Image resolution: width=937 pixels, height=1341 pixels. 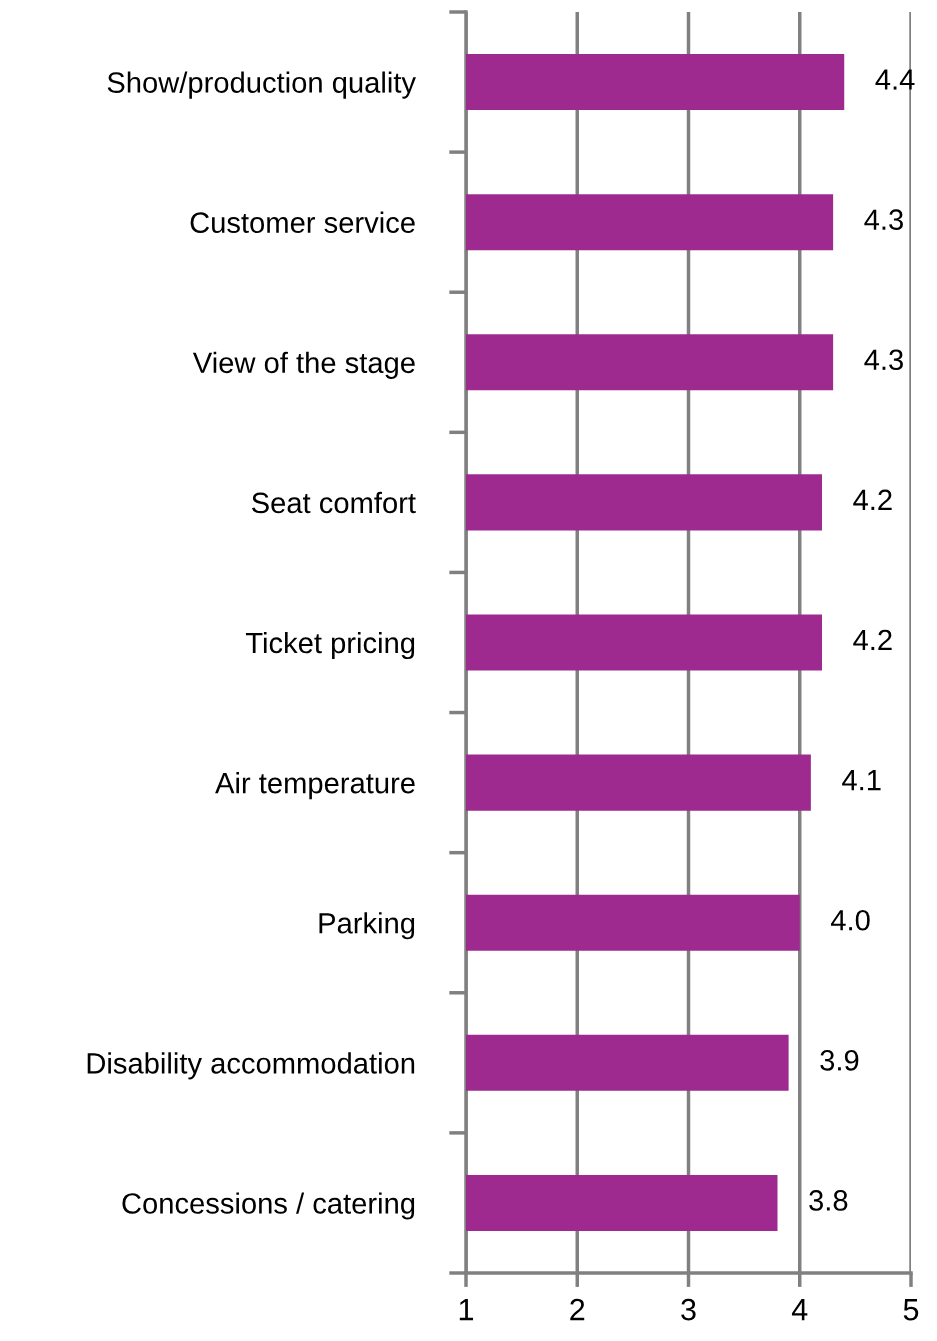 I want to click on data-label: 4.0, so click(x=850, y=920).